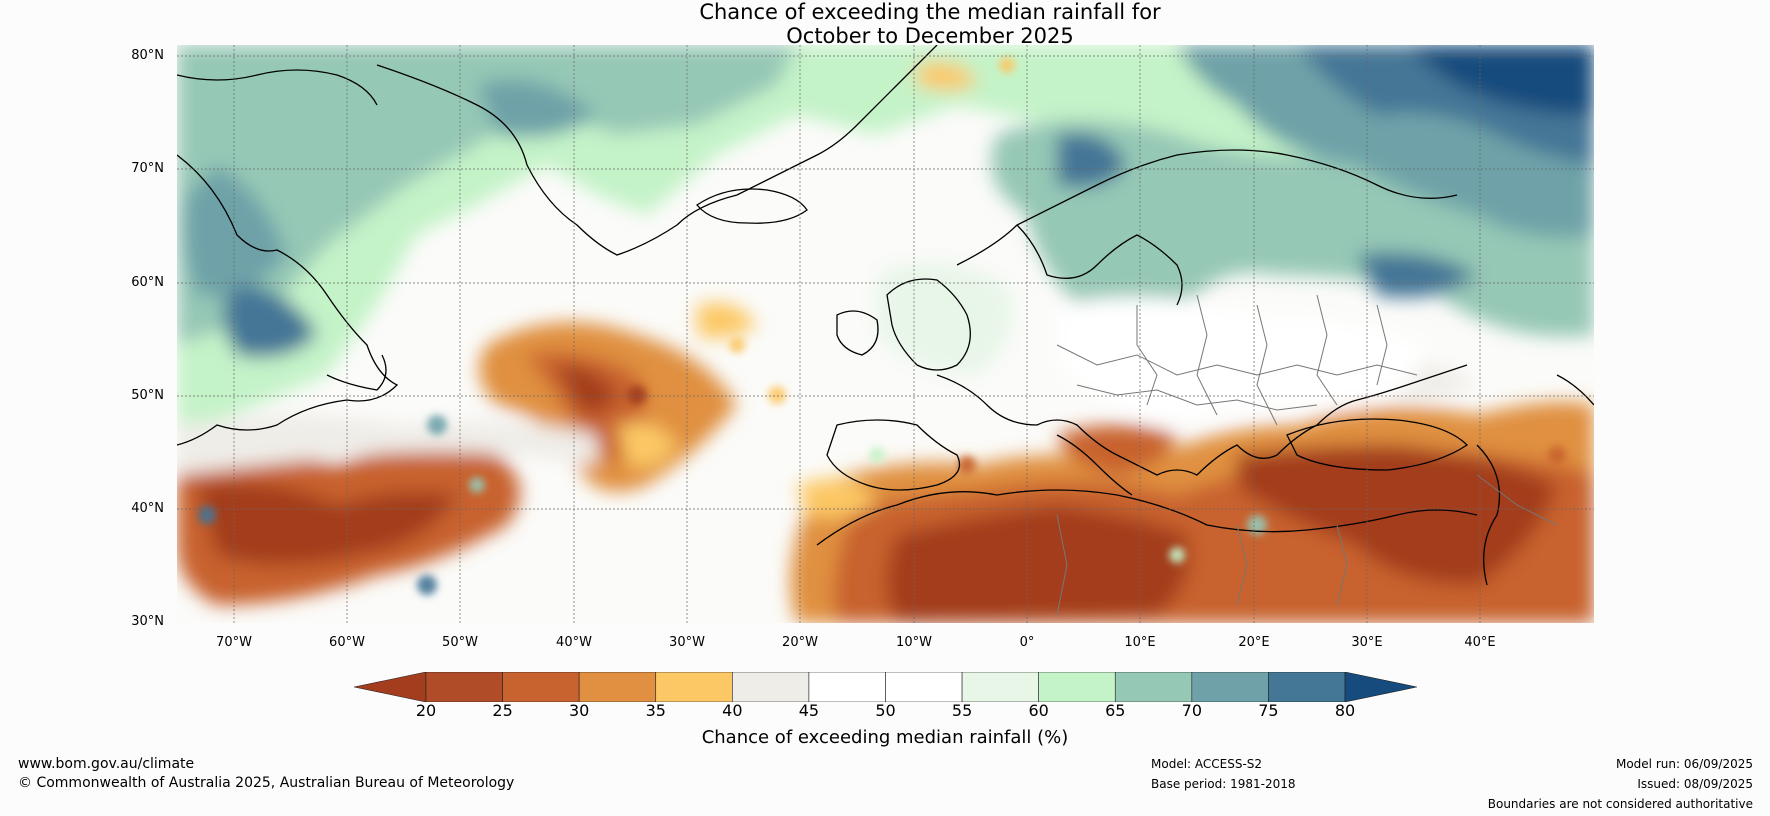 This screenshot has width=1770, height=816. Describe the element at coordinates (106, 764) in the screenshot. I see `footer-url: www.bom.gov.au/climate` at that location.